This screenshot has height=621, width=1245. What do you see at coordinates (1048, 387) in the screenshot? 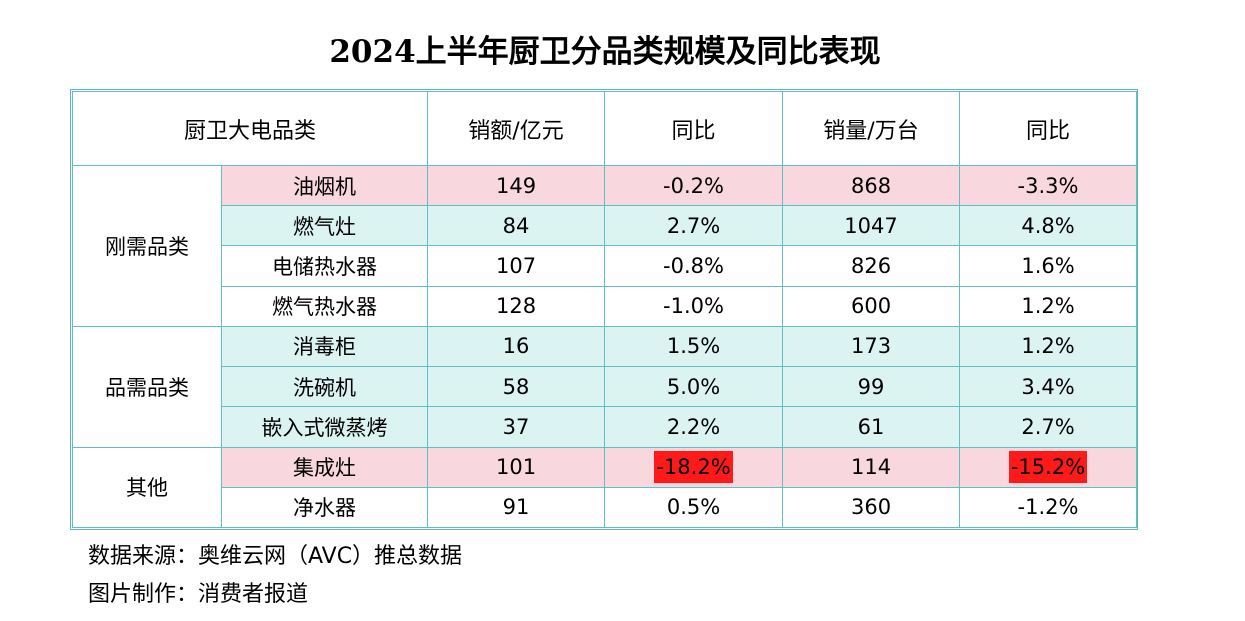
I see `row-volume-yoy: 3.4%` at bounding box center [1048, 387].